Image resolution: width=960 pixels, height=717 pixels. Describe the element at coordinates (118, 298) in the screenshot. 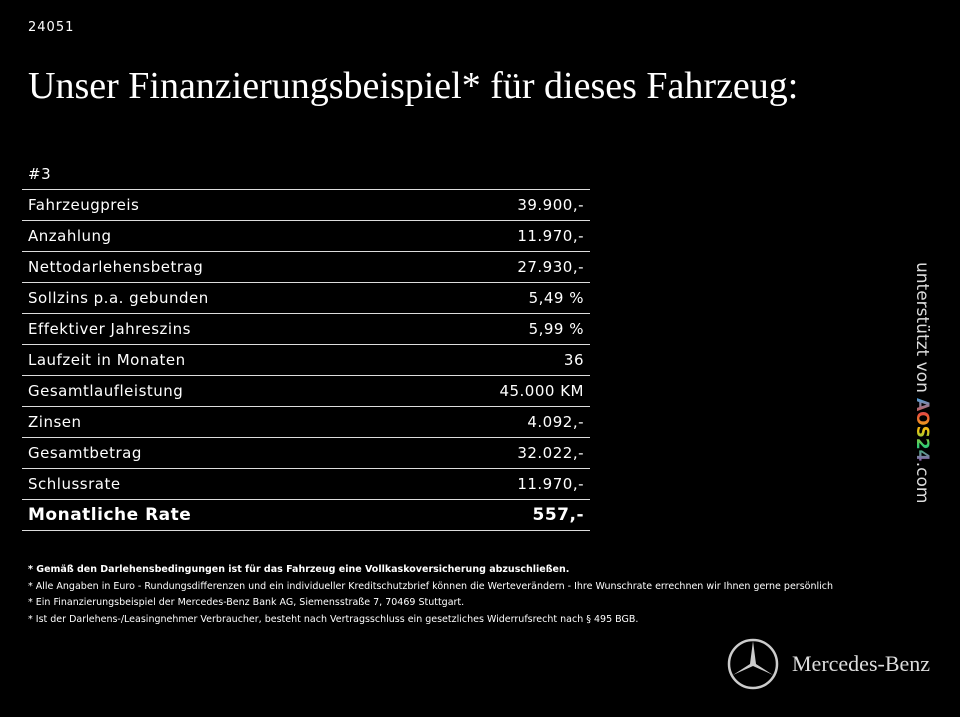

I see `row-label: Sollzins p.a. gebunden` at that location.